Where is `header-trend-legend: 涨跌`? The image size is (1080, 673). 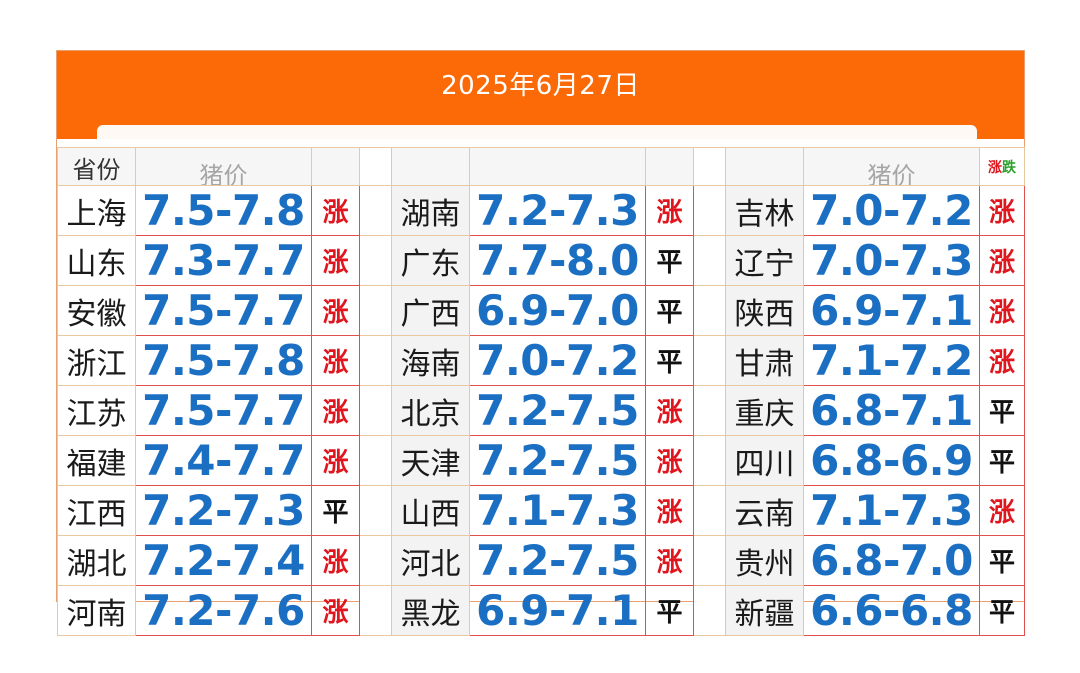 header-trend-legend: 涨跌 is located at coordinates (1002, 166).